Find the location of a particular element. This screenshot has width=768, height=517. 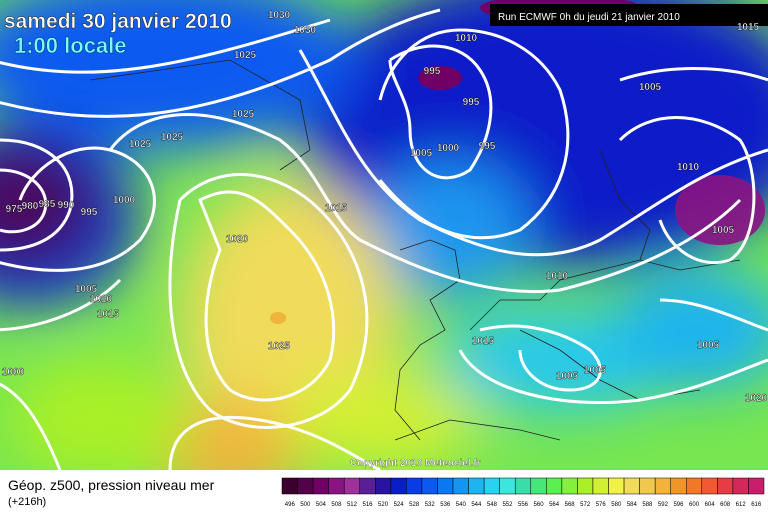

scale-label: 604 is located at coordinates (710, 505).